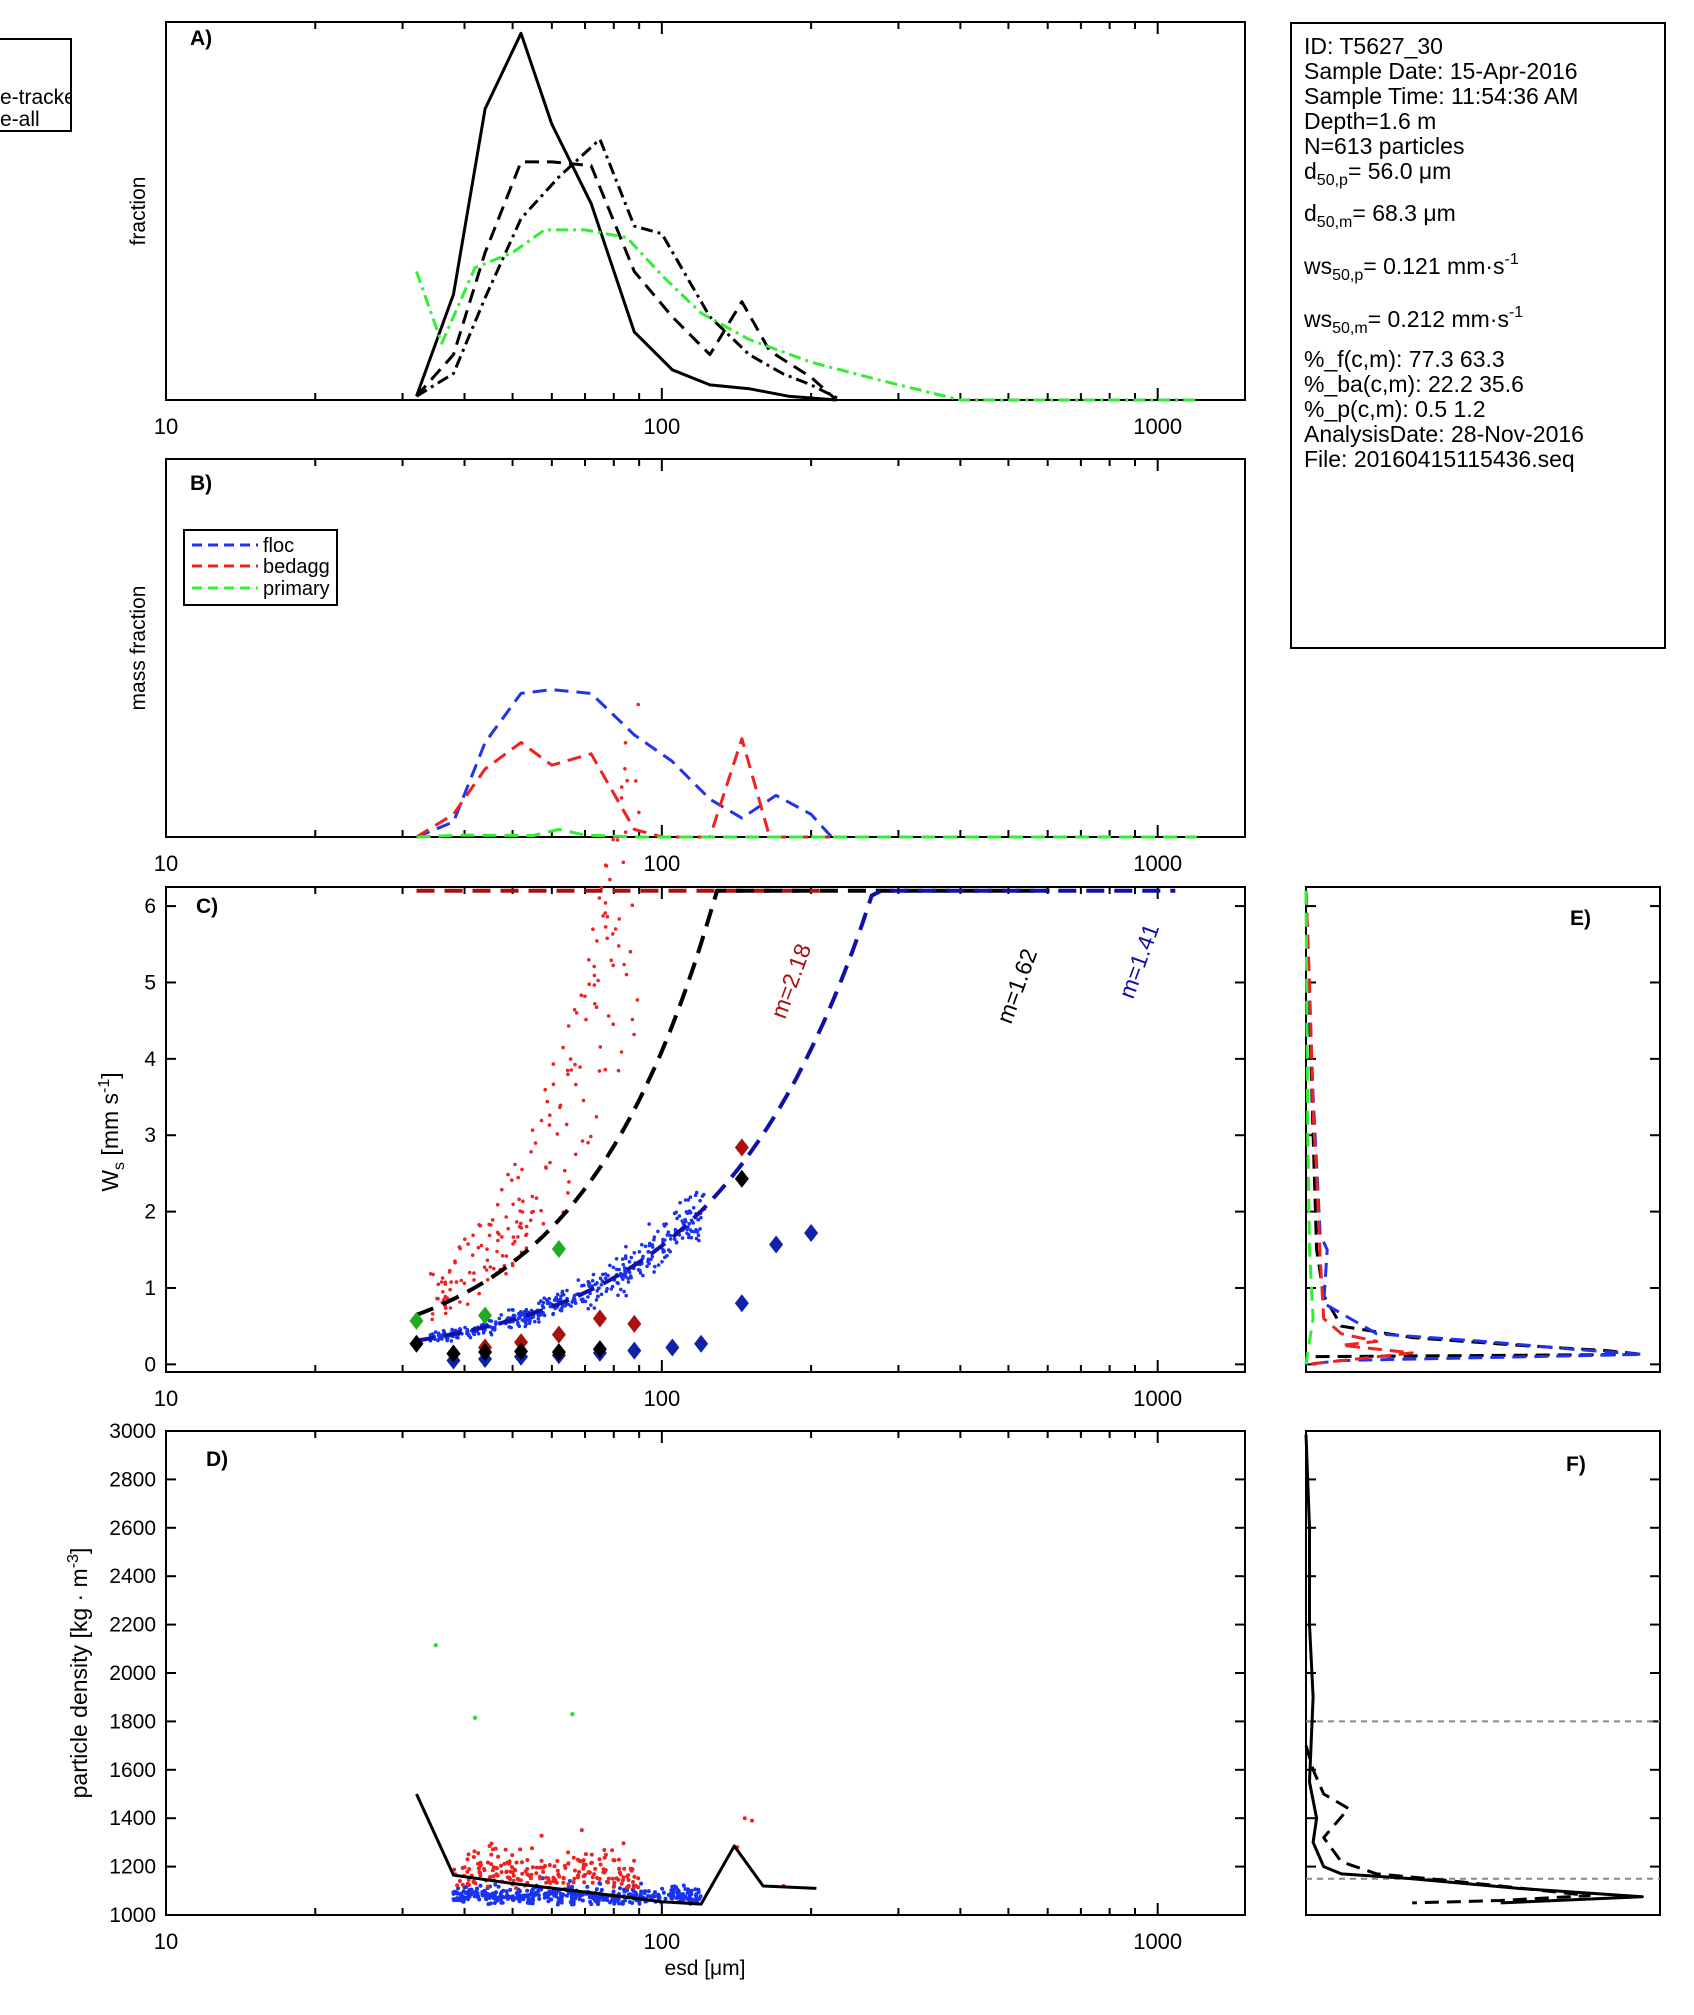 This screenshot has width=1694, height=2015. Describe the element at coordinates (110, 1075) in the screenshot. I see `ylabel-close: ]` at that location.